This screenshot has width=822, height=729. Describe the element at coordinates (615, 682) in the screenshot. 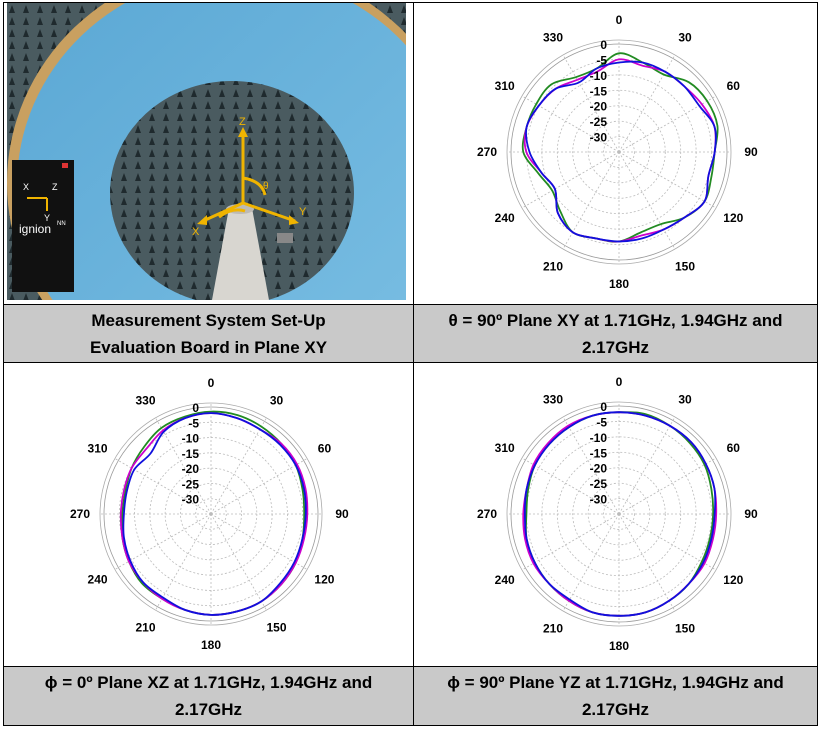

I see `caption-line: ϕ = 90º Plane YZ at 1.71GHz, 1.94GHz and` at that location.